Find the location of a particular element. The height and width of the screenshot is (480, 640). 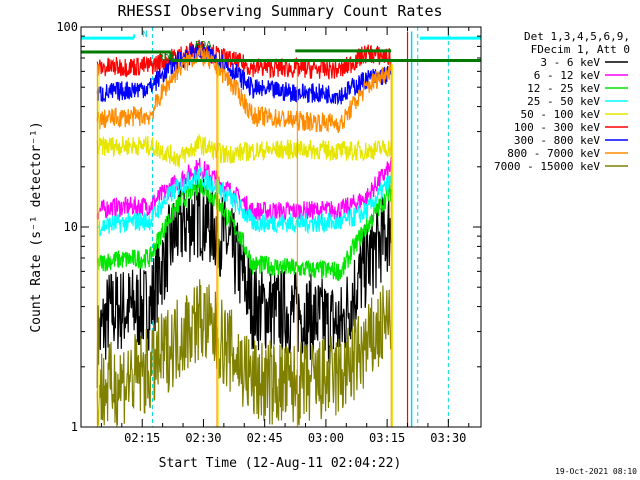

legend-header: Det 1,3,4,5,6,9, is located at coordinates (577, 36).